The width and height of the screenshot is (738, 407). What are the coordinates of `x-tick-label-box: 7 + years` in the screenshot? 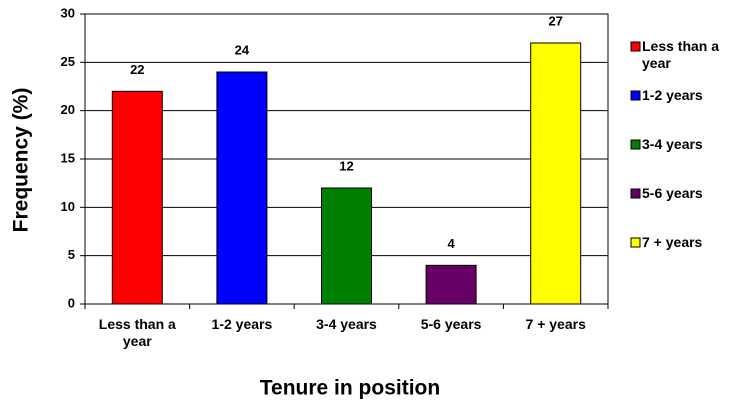 It's located at (555, 324).